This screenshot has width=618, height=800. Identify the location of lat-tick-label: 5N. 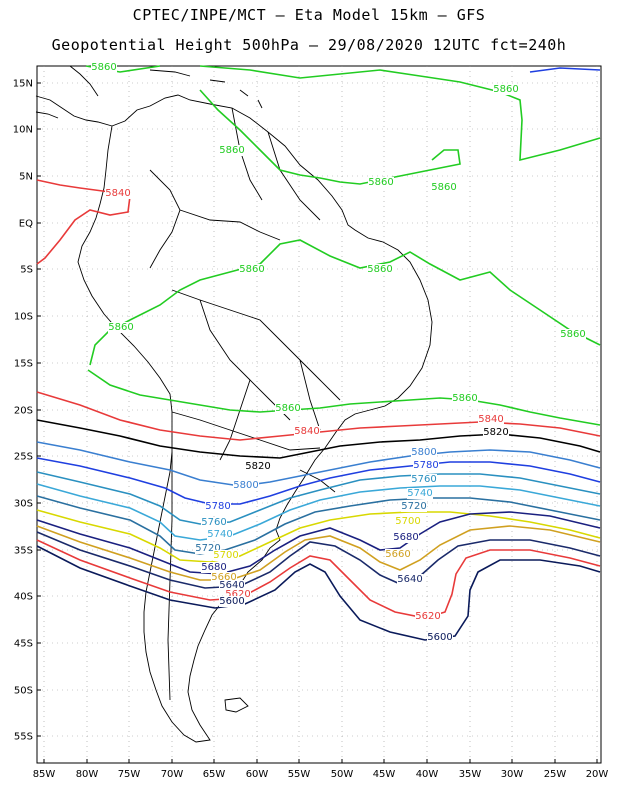
(26, 177).